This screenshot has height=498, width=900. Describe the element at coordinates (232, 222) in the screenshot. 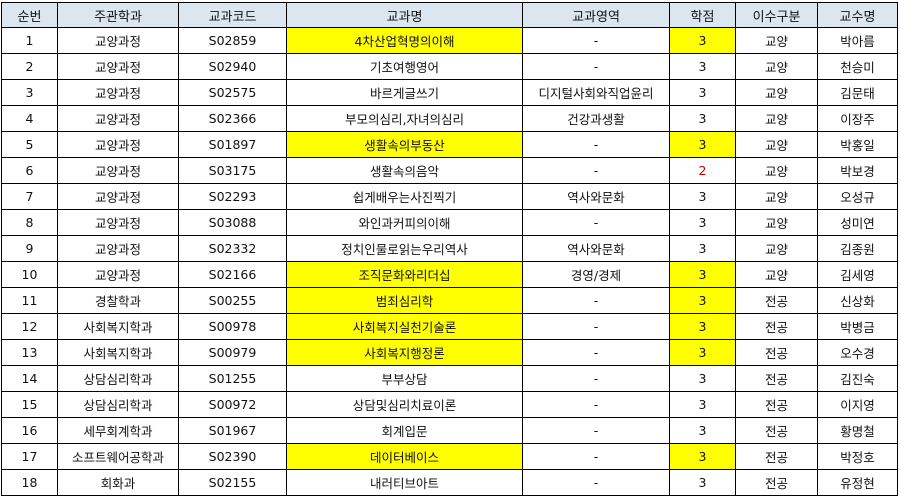

I see `cell-course-code: S03088` at that location.